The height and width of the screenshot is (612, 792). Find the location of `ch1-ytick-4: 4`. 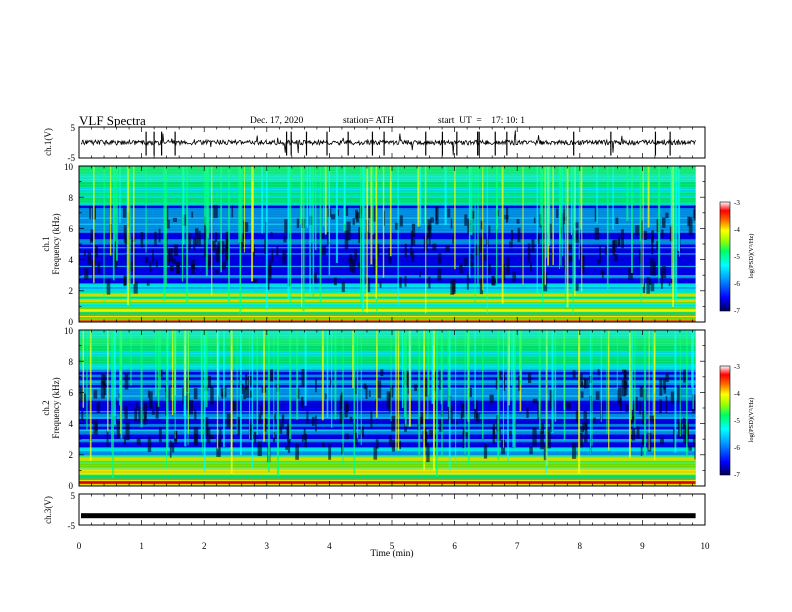

ch1-ytick-4: 4 is located at coordinates (71, 260).